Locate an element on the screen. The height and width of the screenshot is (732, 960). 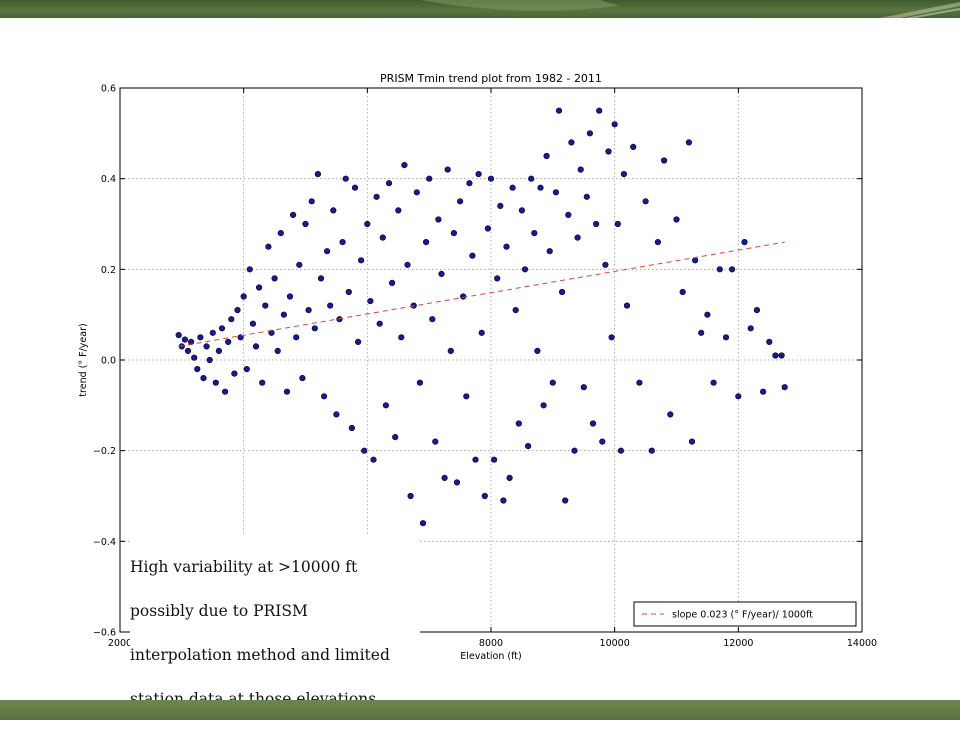
y-tick-label: −0.6 is located at coordinates (104, 633).